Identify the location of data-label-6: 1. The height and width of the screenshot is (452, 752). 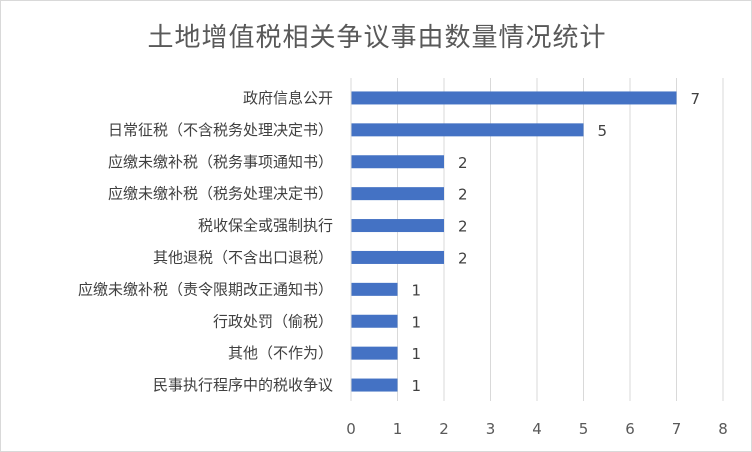
(417, 290).